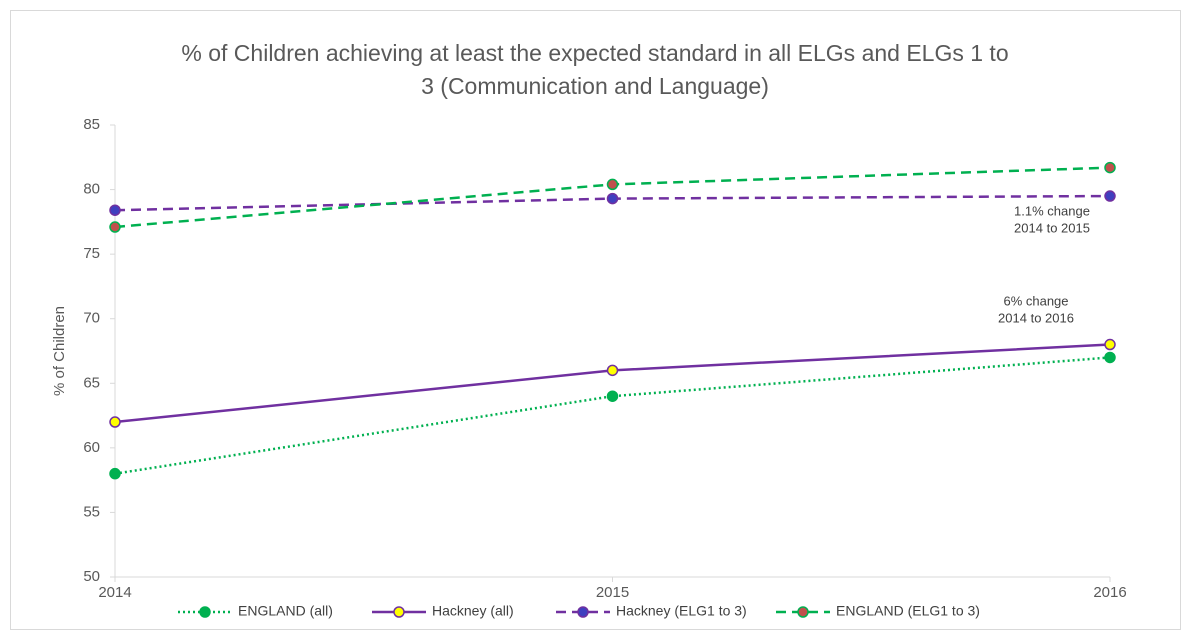  Describe the element at coordinates (91, 576) in the screenshot. I see `y-tick-label: 50` at that location.